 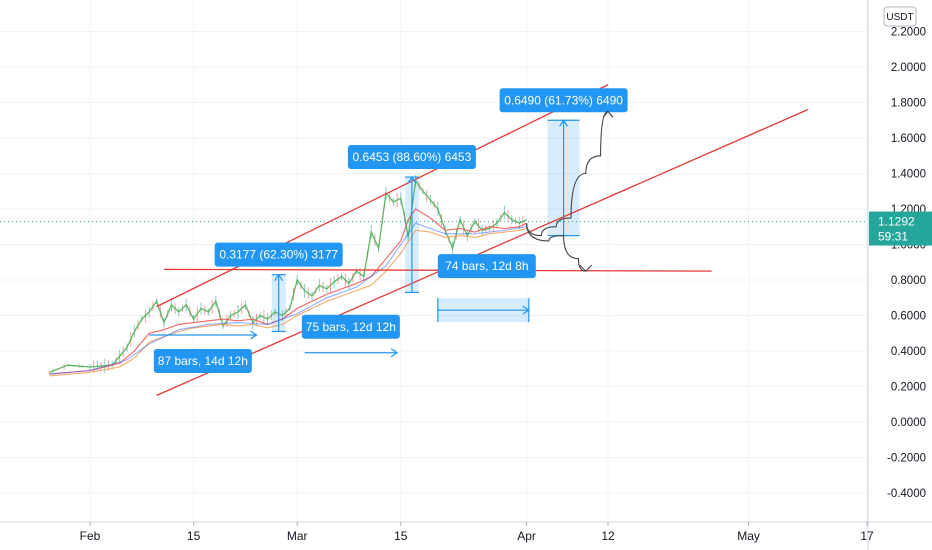 I want to click on x-tick-label: Feb, so click(x=90, y=536).